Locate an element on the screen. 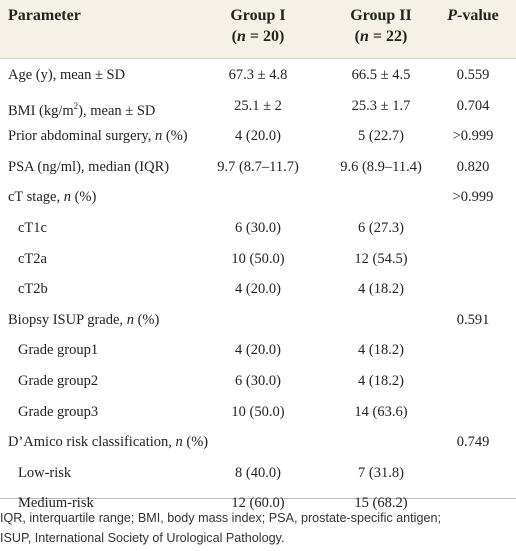 This screenshot has height=551, width=516. value-cell: 8 (40.0) is located at coordinates (258, 472).